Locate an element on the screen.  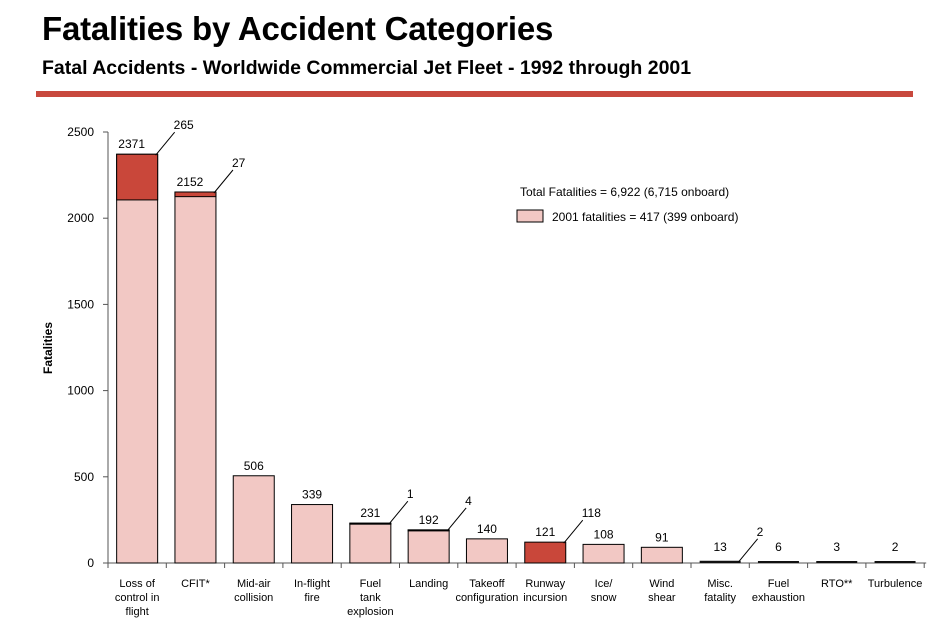
category-label: explosion is located at coordinates (370, 612).